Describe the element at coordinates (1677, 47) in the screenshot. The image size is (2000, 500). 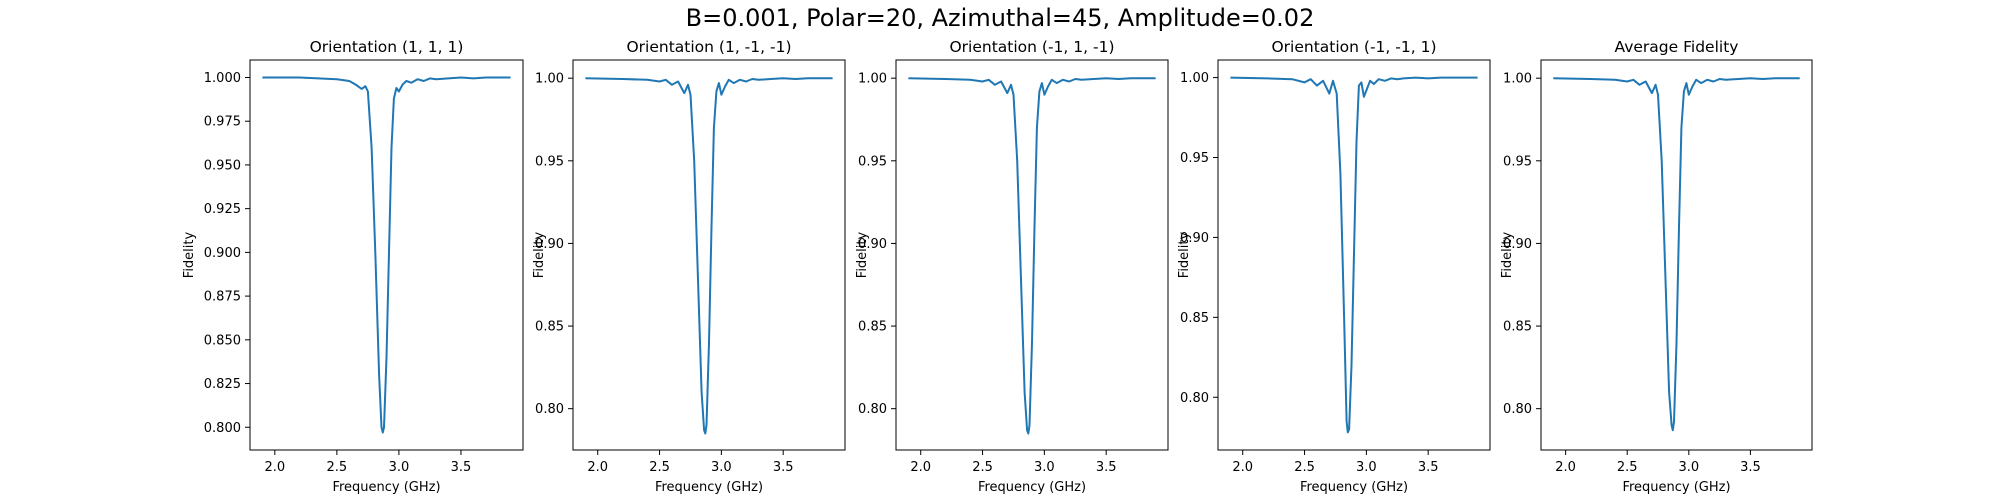
I see `chart-title: Average Fidelity` at that location.